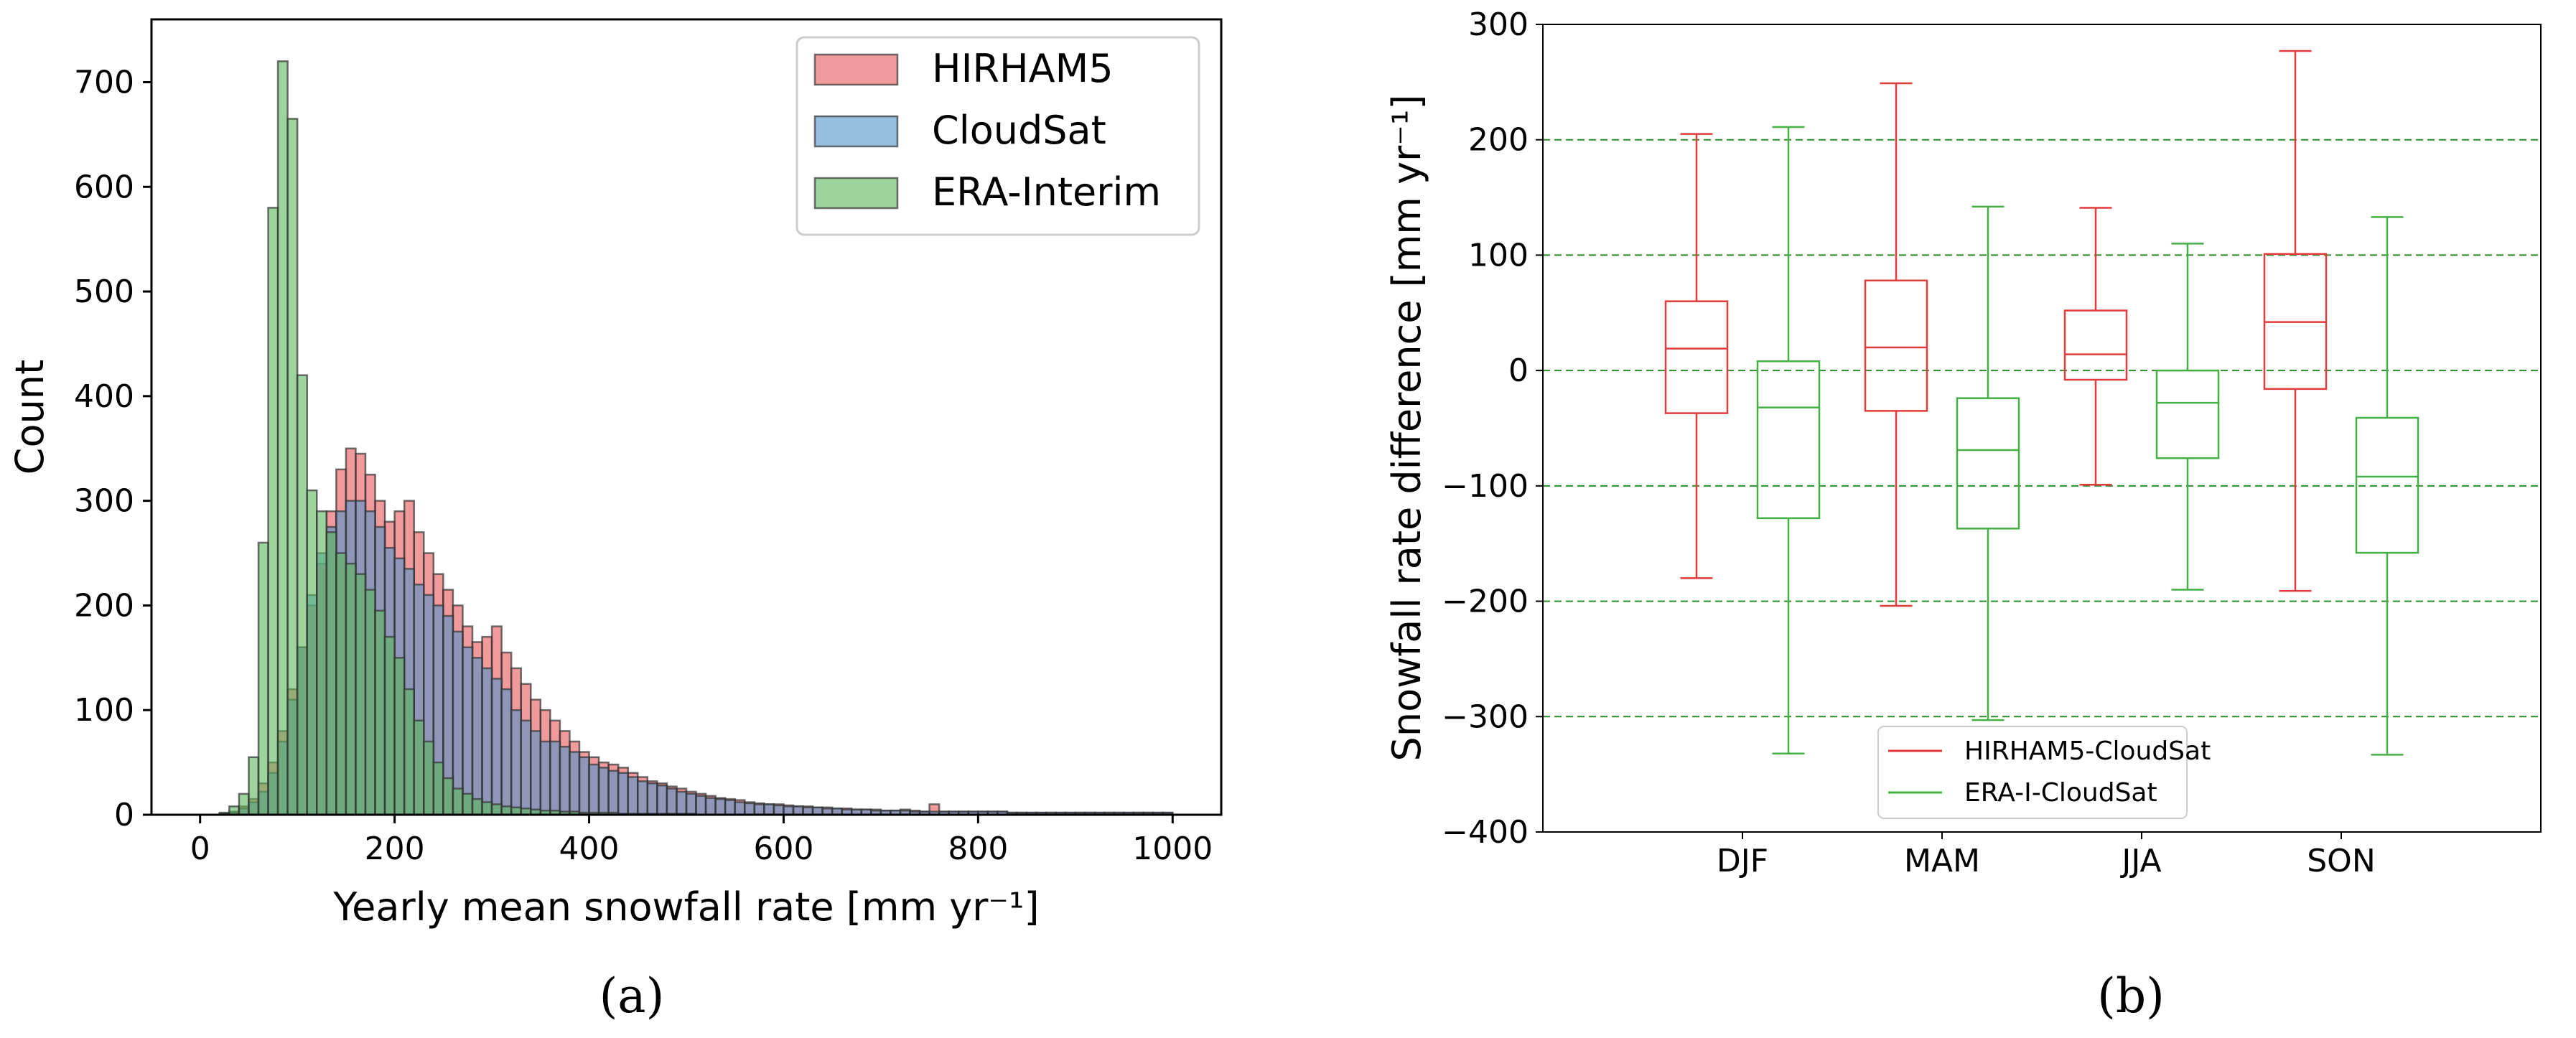 The height and width of the screenshot is (1038, 2576). What do you see at coordinates (200, 849) in the screenshot?
I see `histogram-x-tick-label: 0` at bounding box center [200, 849].